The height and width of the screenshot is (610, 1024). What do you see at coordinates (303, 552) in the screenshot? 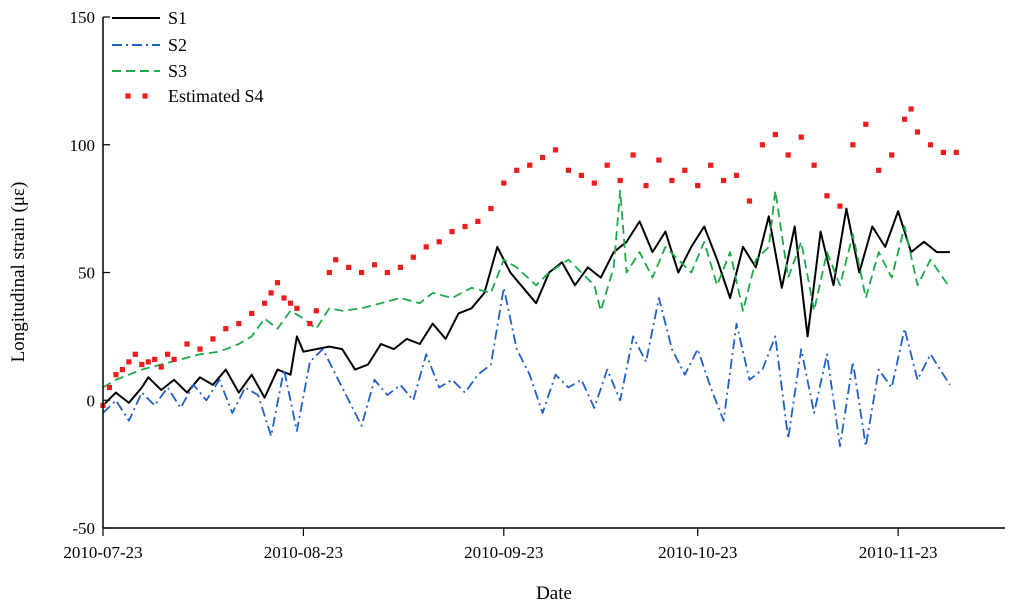
I see `x-tick-label: 2010-08-23` at bounding box center [303, 552].